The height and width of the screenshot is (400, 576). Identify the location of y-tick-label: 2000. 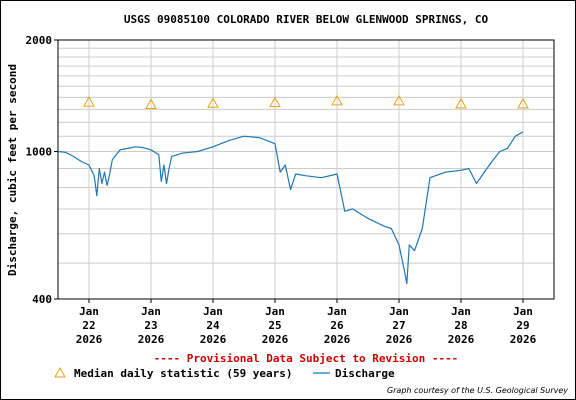
(39, 40).